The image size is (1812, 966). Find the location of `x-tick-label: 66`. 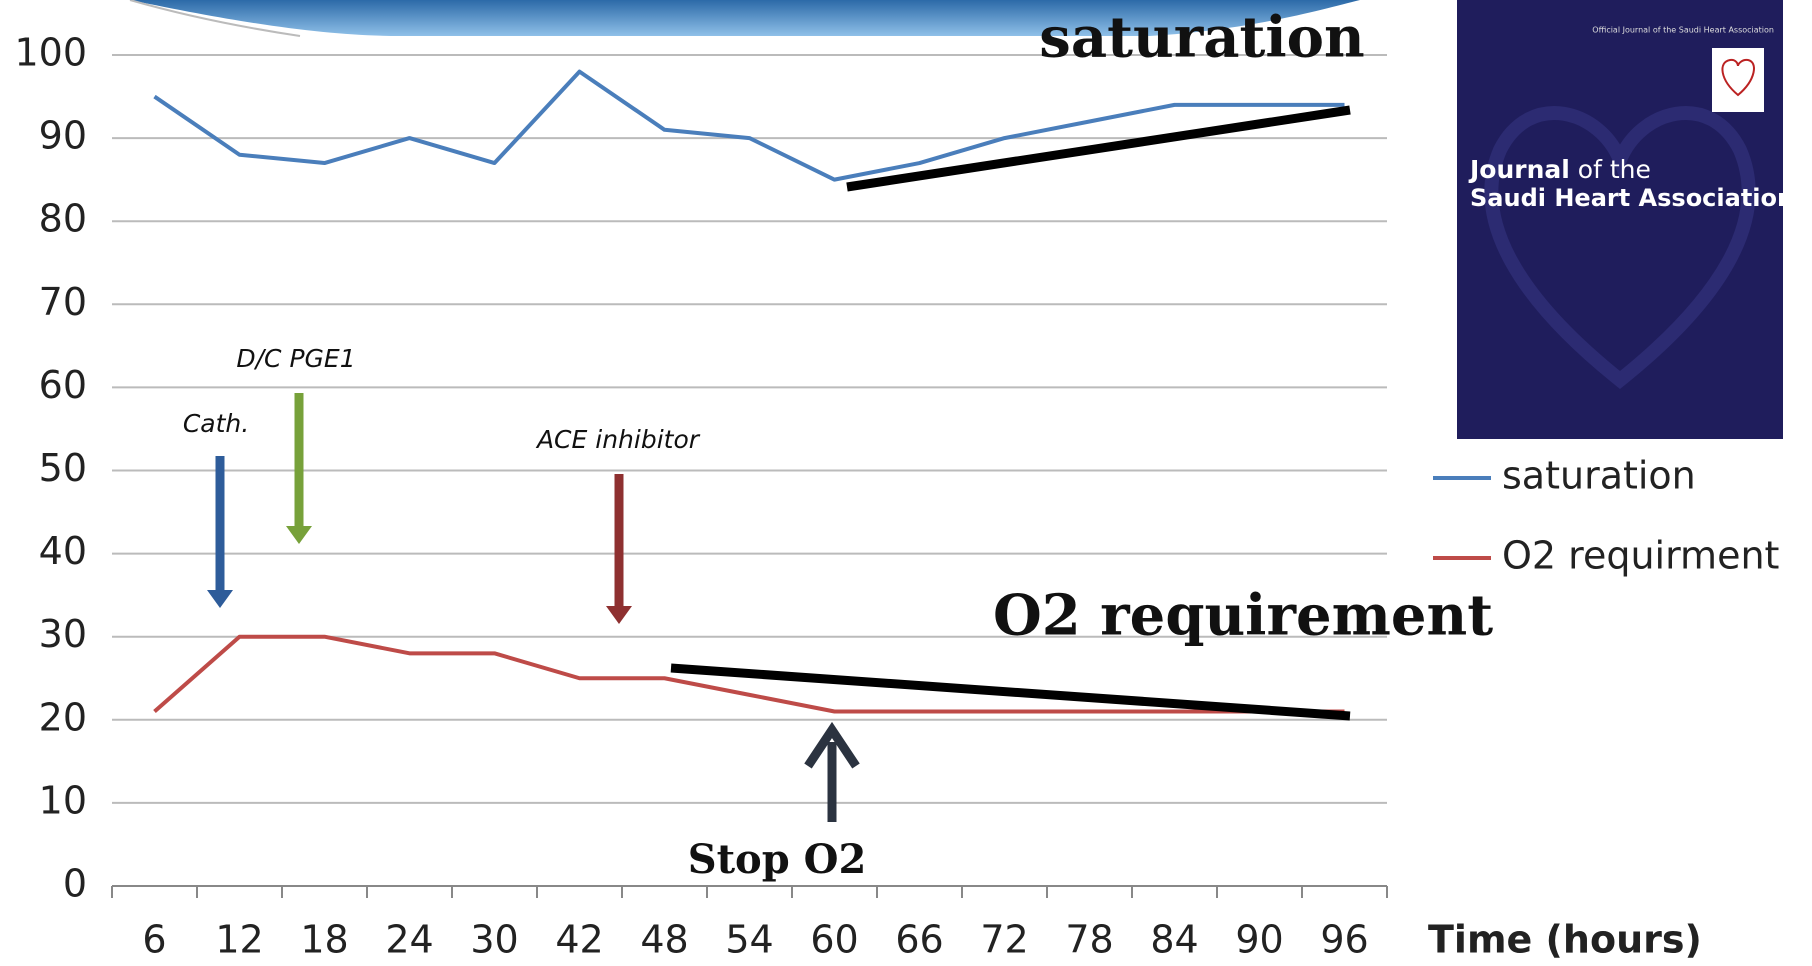

x-tick-label: 66 is located at coordinates (919, 940).